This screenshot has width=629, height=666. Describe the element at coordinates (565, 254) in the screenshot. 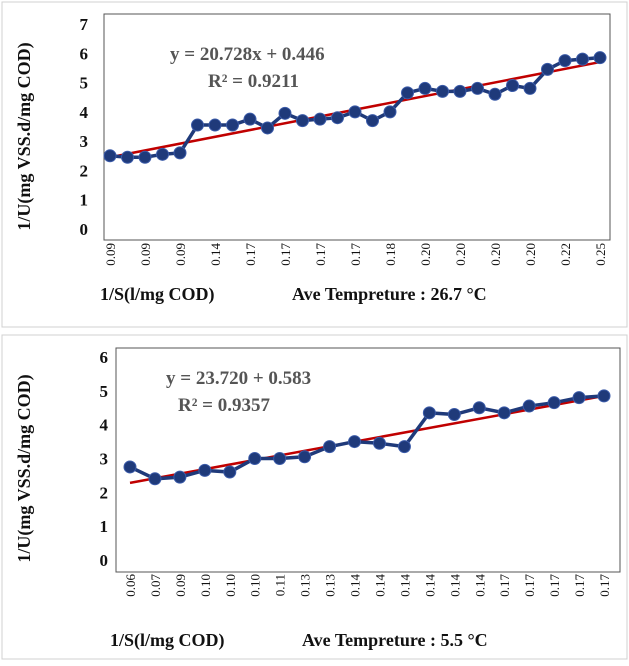

I see `x-tick-label: 0.22` at that location.